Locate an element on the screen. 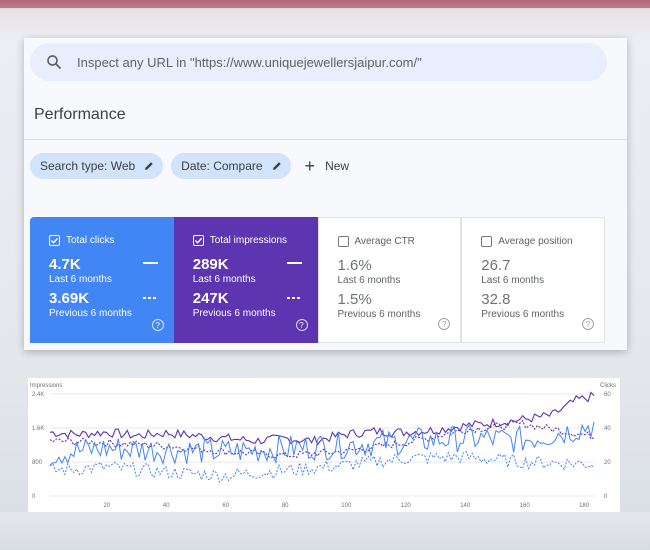  filter-chip-search-type: Search type: Web is located at coordinates (97, 166).